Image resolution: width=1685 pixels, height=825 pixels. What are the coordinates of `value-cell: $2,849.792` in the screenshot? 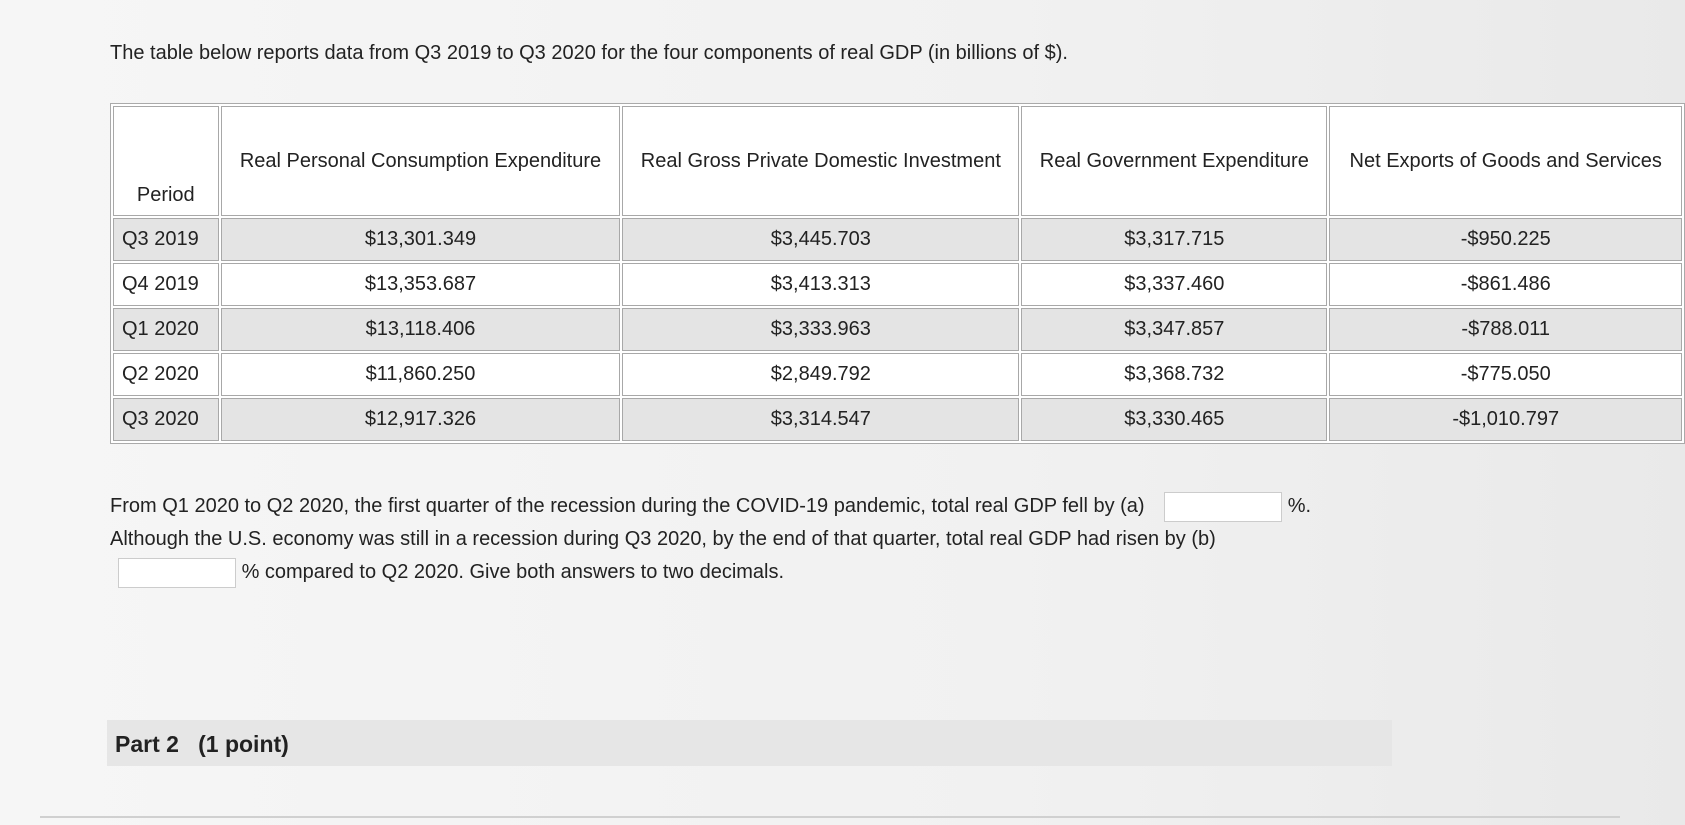 It's located at (821, 374).